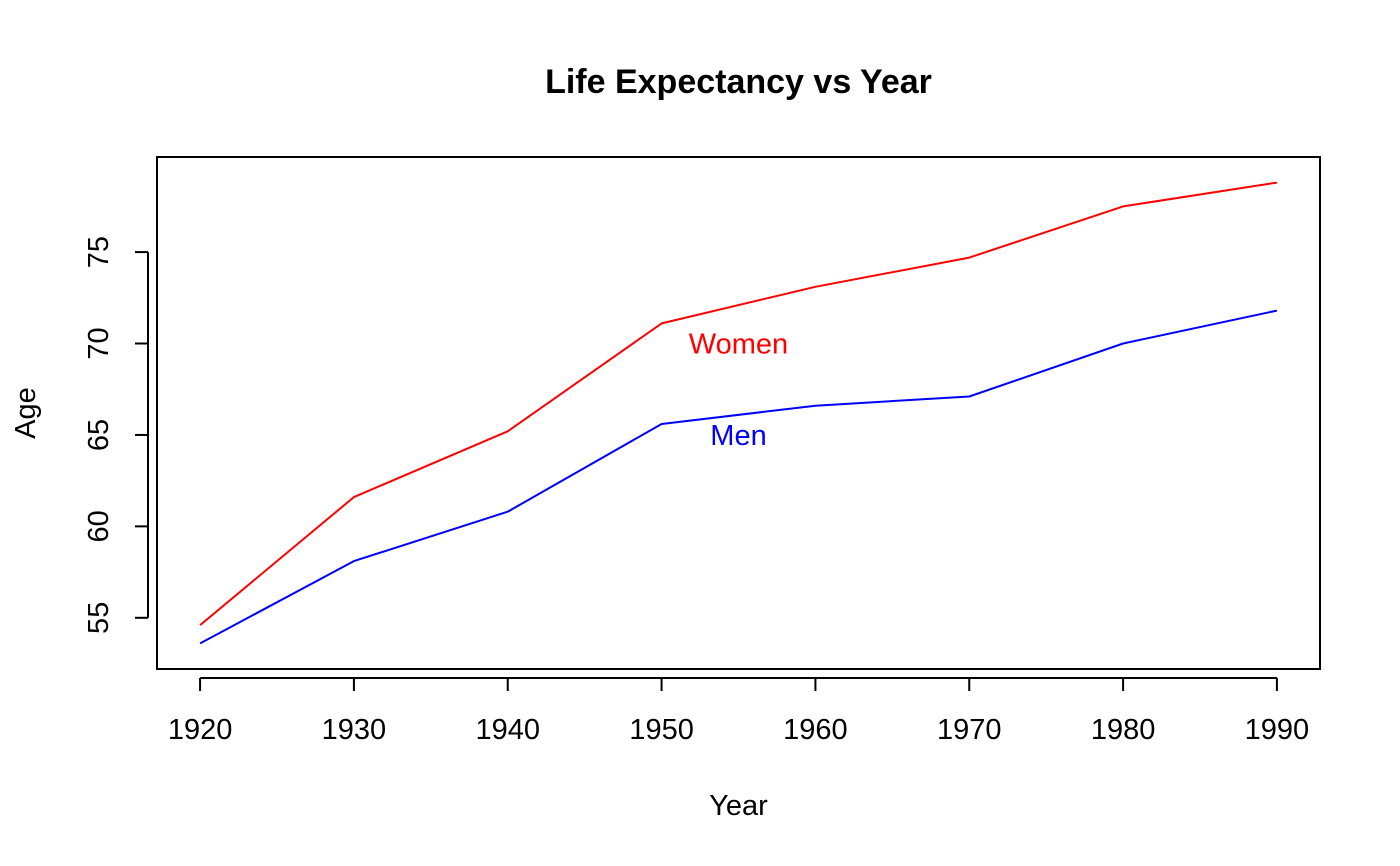 The width and height of the screenshot is (1400, 866). What do you see at coordinates (99, 435) in the screenshot?
I see `y-tick-label: 65` at bounding box center [99, 435].